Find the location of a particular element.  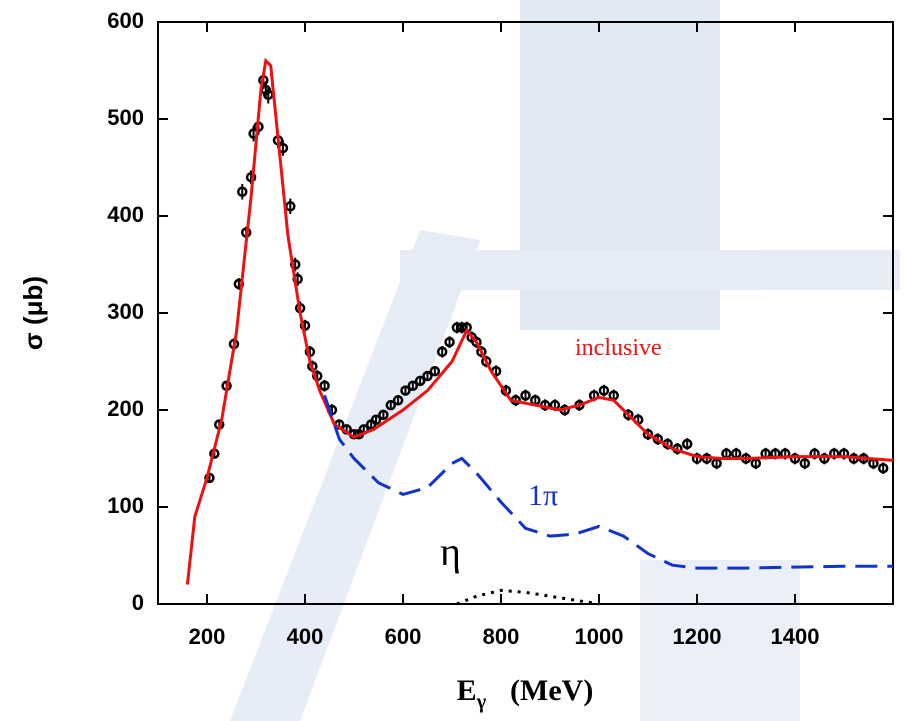

x-tick-label: 800 is located at coordinates (501, 636).